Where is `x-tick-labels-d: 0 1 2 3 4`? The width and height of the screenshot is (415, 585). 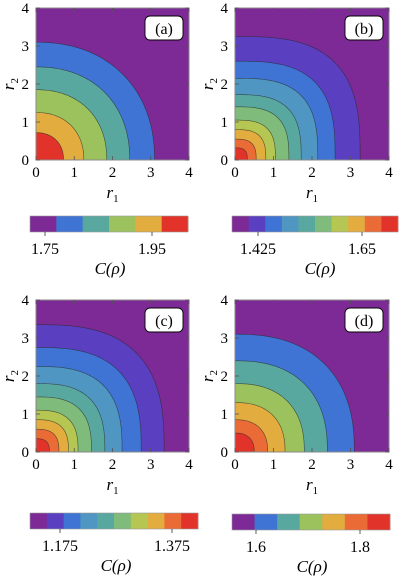
x-tick-labels-d: 0 1 2 3 4 is located at coordinates (312, 465).